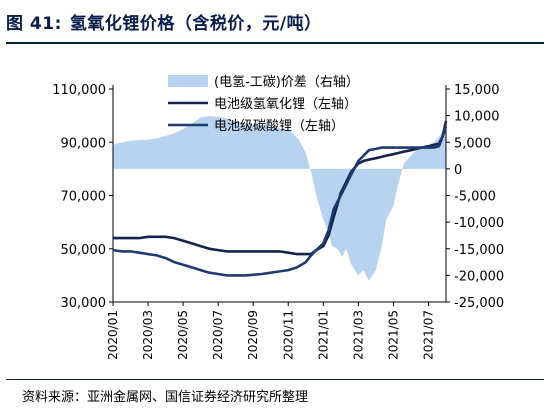 Image resolution: width=550 pixels, height=414 pixels. Describe the element at coordinates (285, 104) in the screenshot. I see `legend-label-hydroxide: 电池级氢氧化锂（左轴）` at that location.